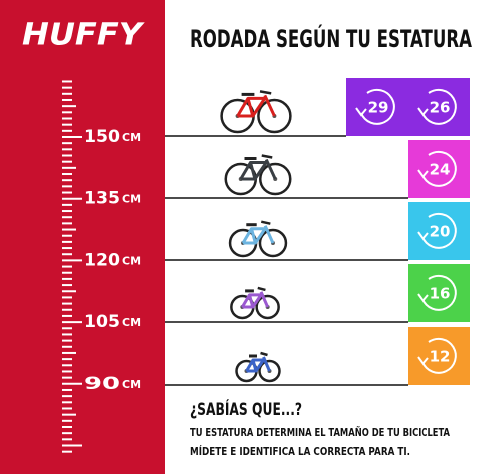  What do you see at coordinates (102, 260) in the screenshot?
I see `height-number: 120` at bounding box center [102, 260].